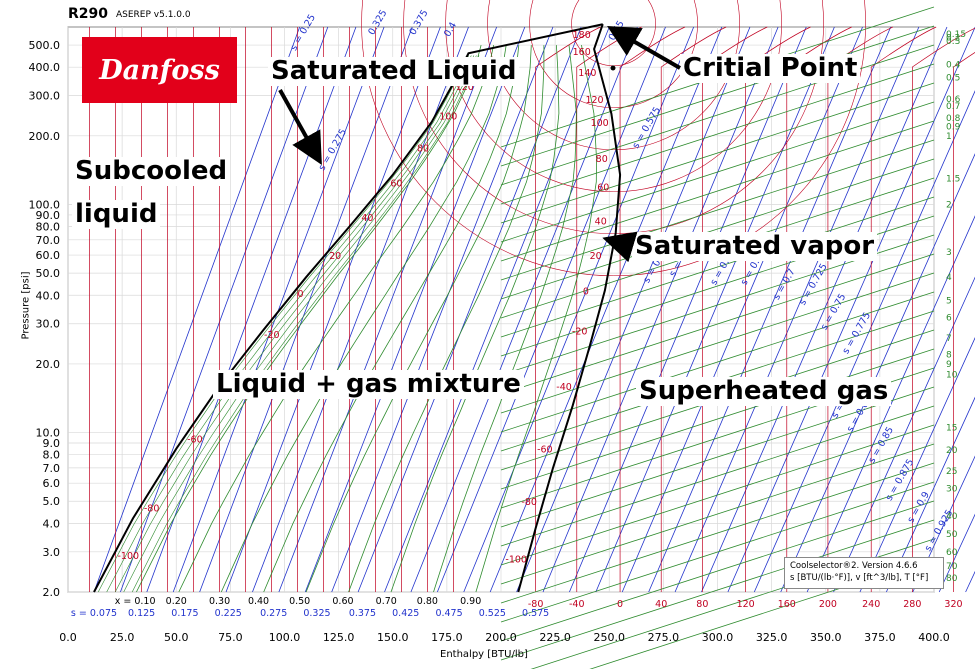 The image size is (975, 669). Describe the element at coordinates (953, 42) in the screenshot. I see `volume-label: 0.3` at that location.